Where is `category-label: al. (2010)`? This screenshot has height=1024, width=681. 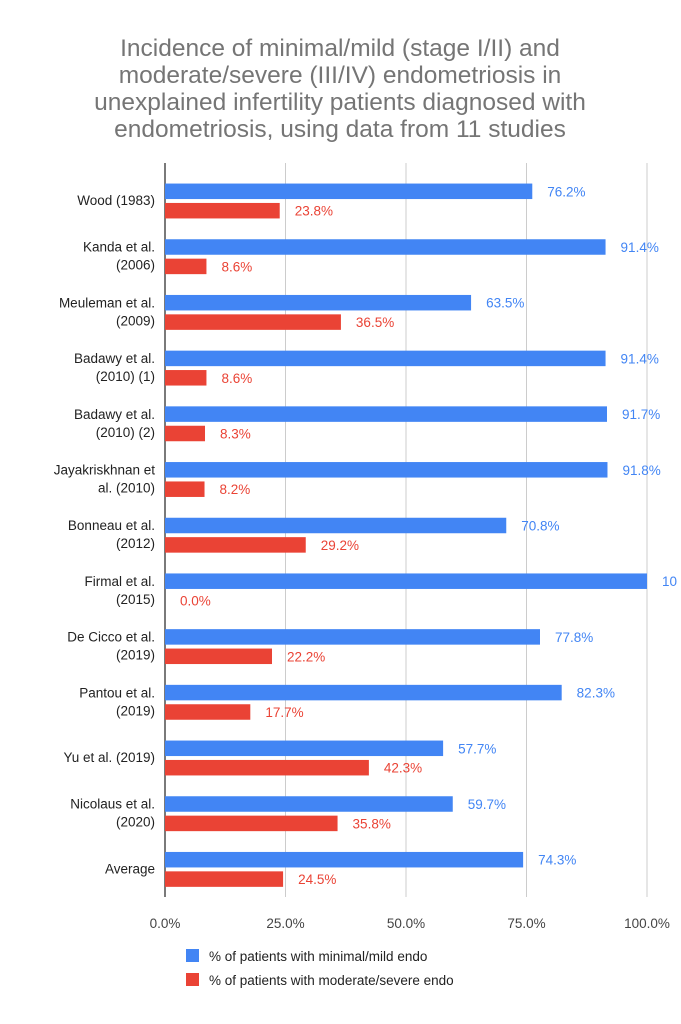 category-label: al. (2010) is located at coordinates (126, 488).